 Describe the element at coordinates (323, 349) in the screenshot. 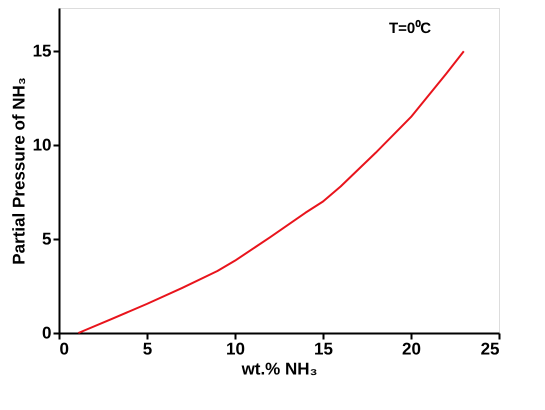

I see `x-tick-label: 15` at that location.